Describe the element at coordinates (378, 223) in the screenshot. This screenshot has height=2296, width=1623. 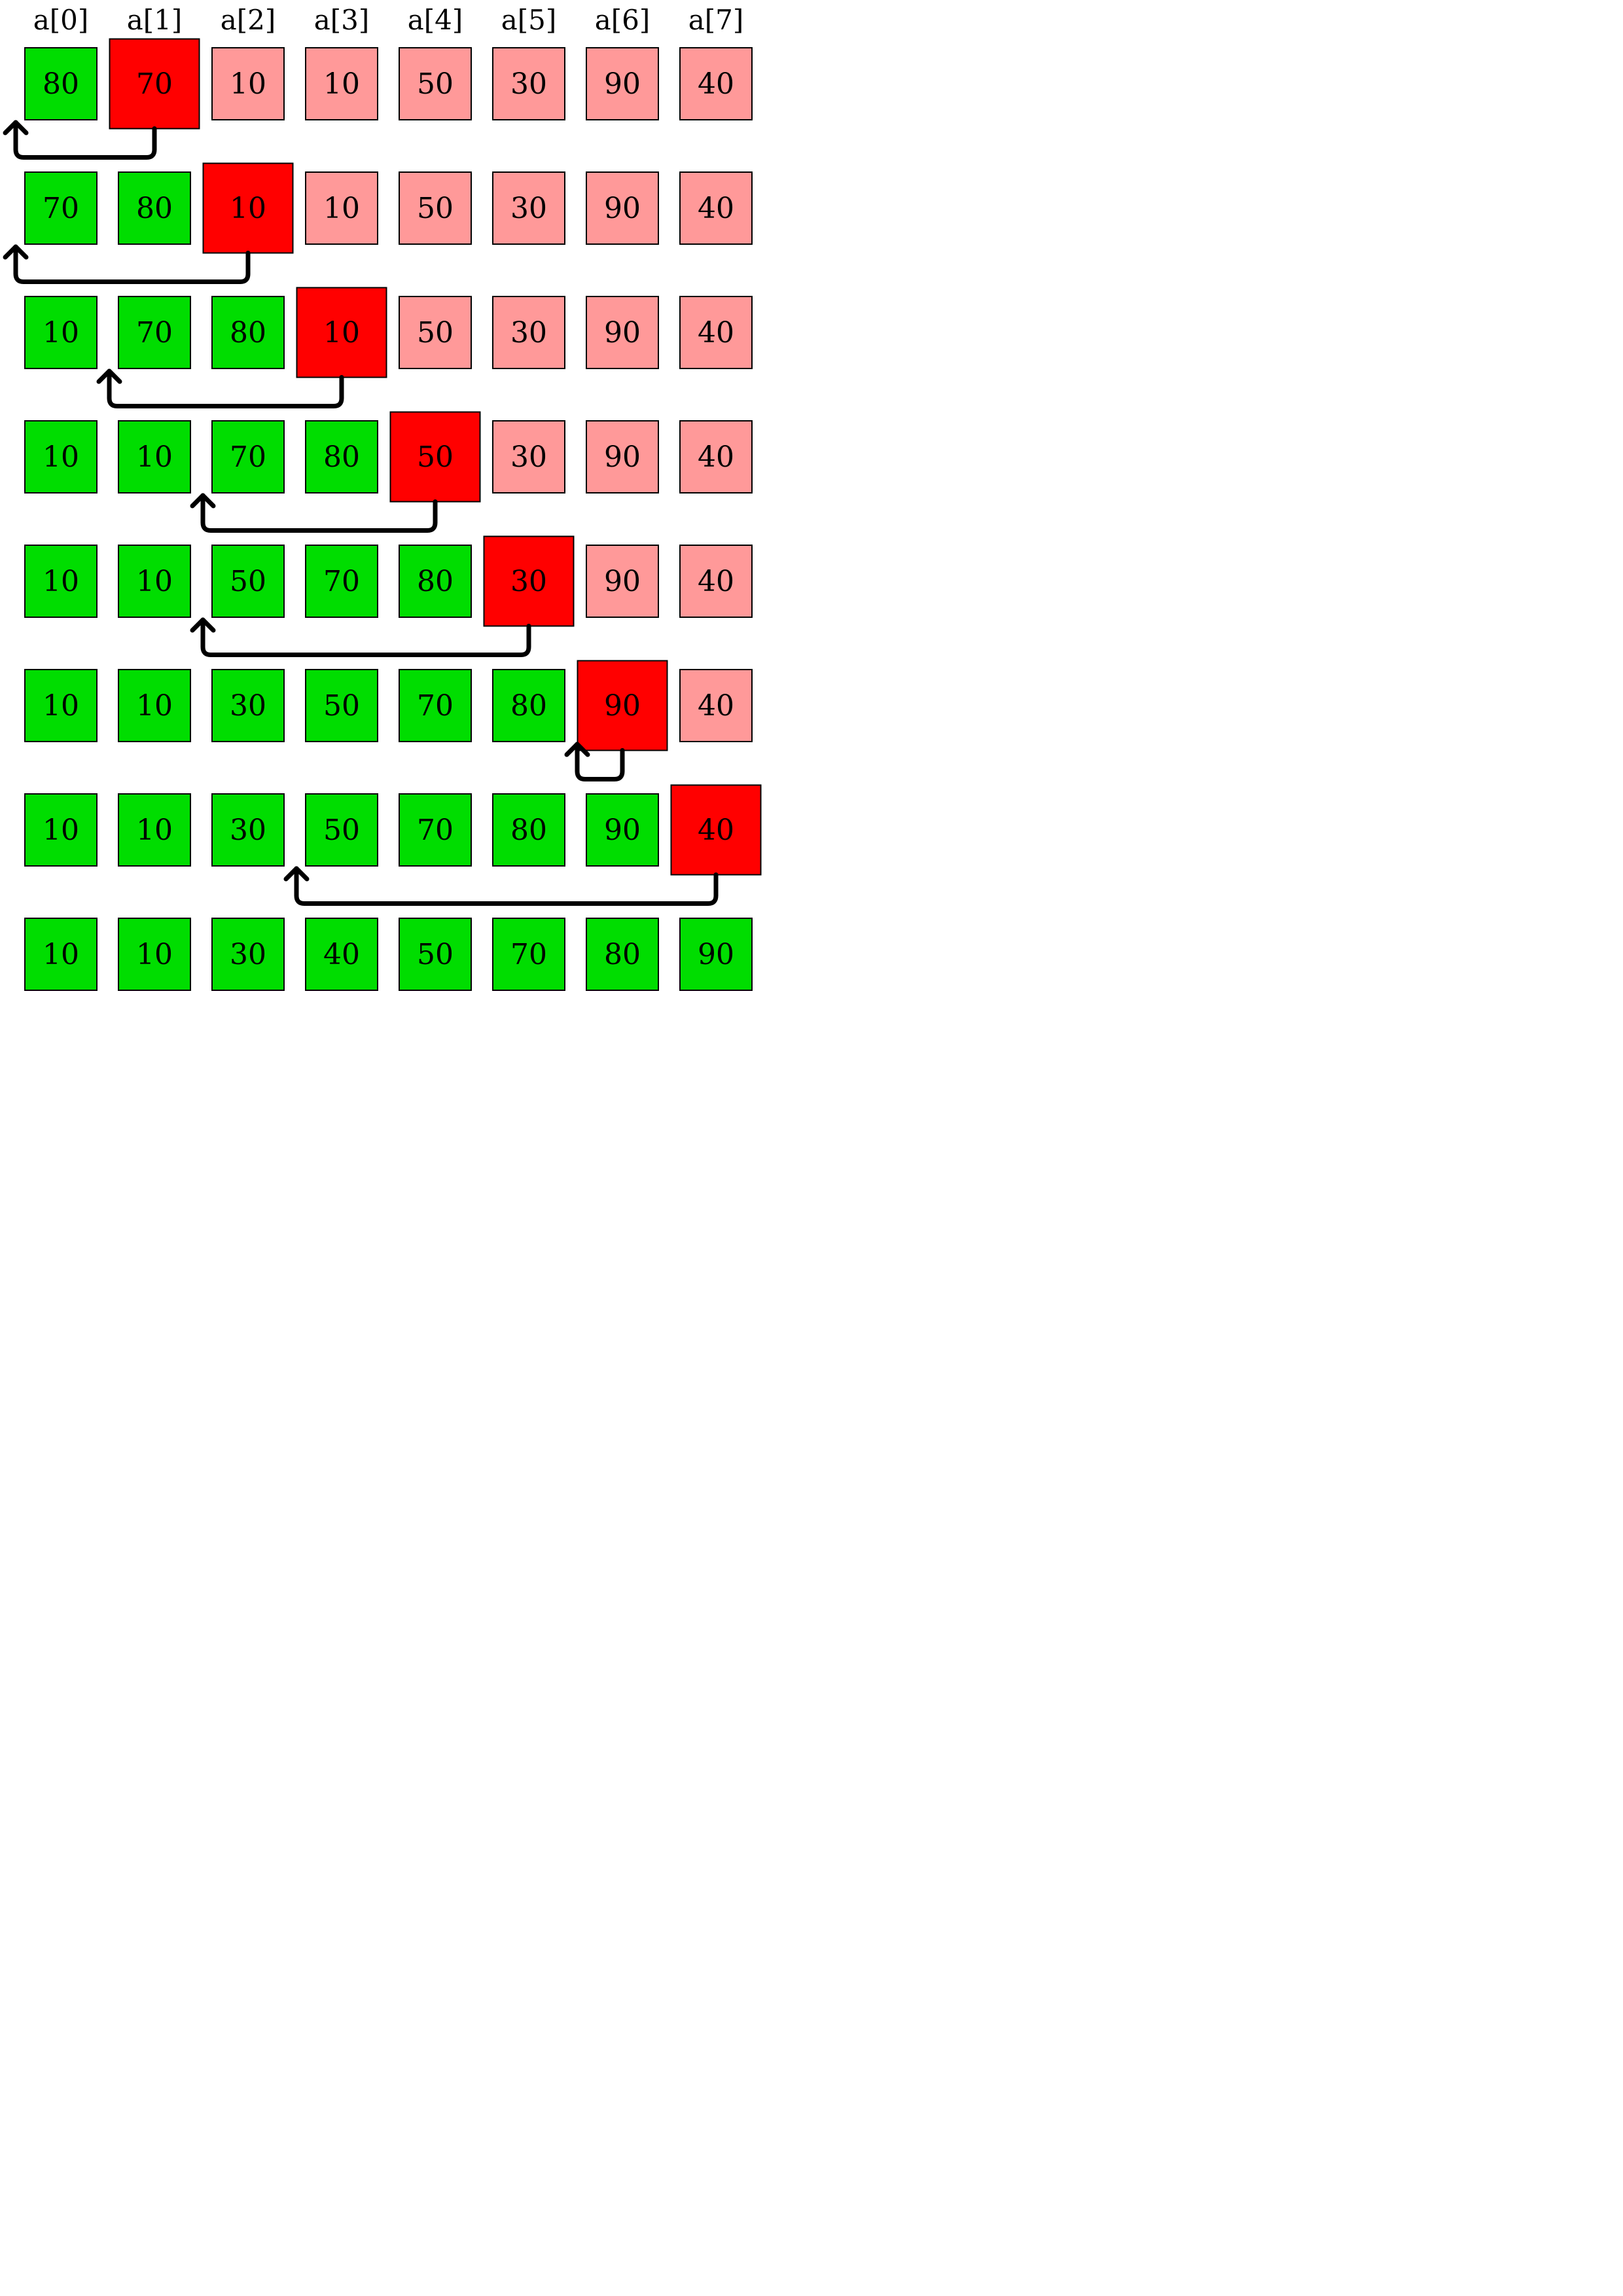
I see `step-row-1: 70 80 10 10 50 30 90 40` at that location.